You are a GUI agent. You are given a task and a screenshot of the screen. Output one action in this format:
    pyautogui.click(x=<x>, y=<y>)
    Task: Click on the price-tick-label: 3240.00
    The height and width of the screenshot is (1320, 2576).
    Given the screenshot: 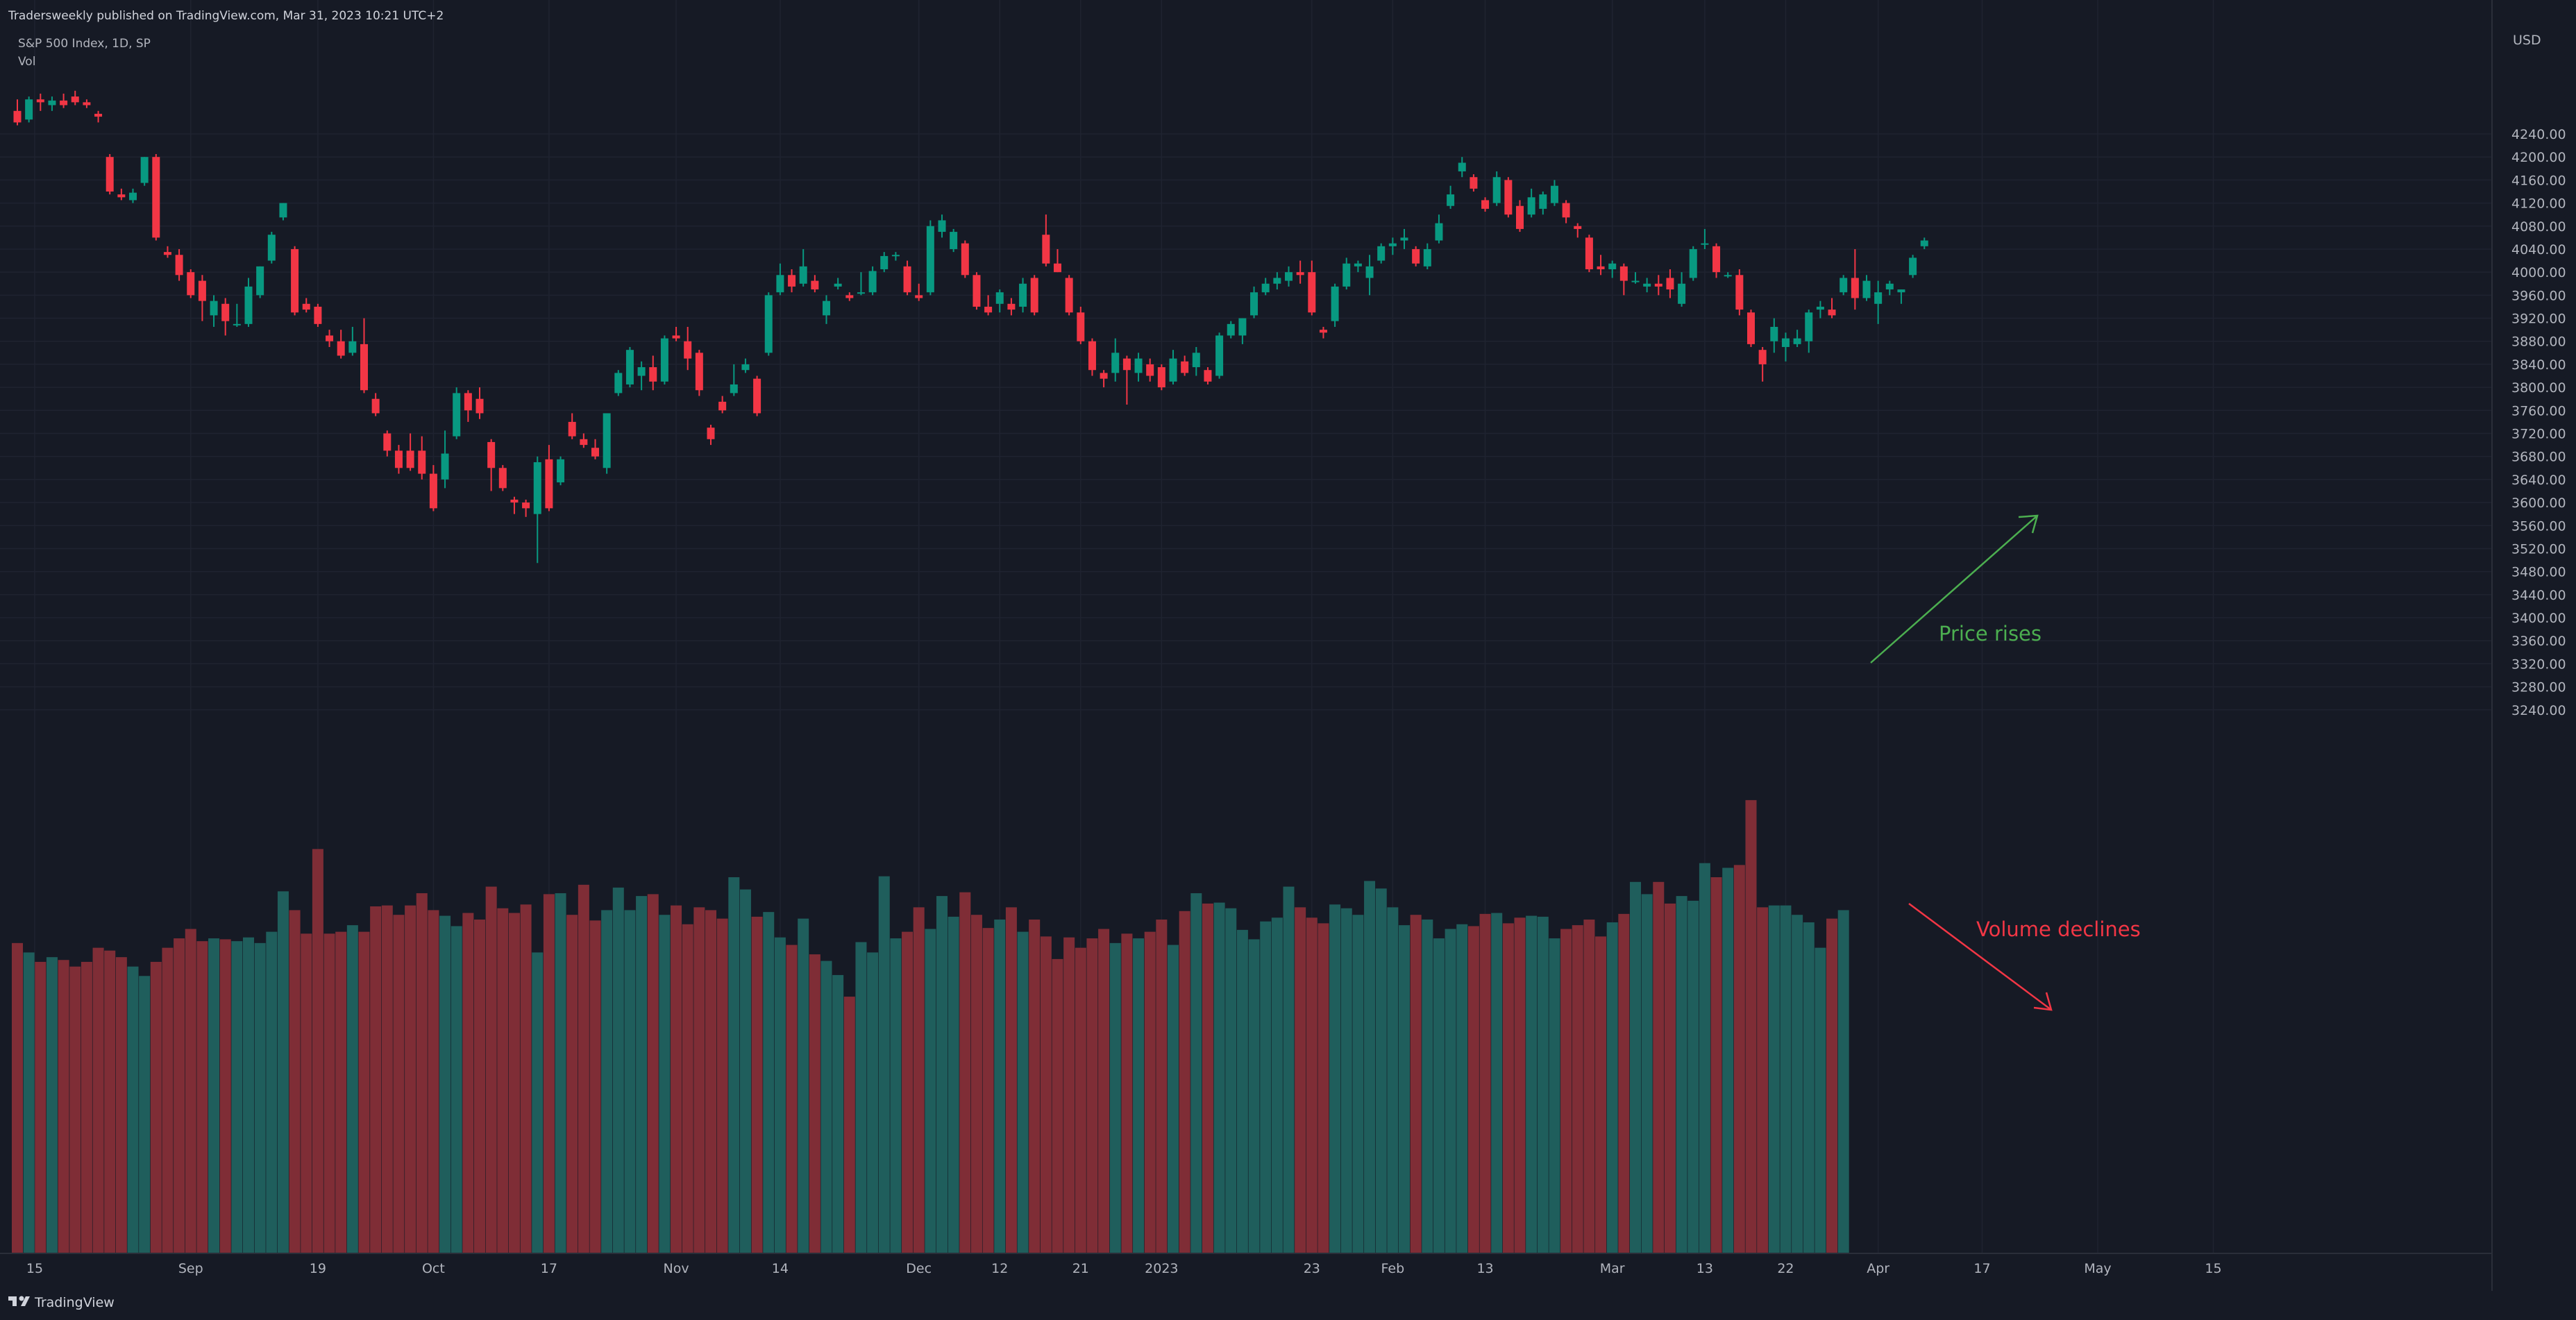 What is the action you would take?
    pyautogui.click(x=2538, y=710)
    